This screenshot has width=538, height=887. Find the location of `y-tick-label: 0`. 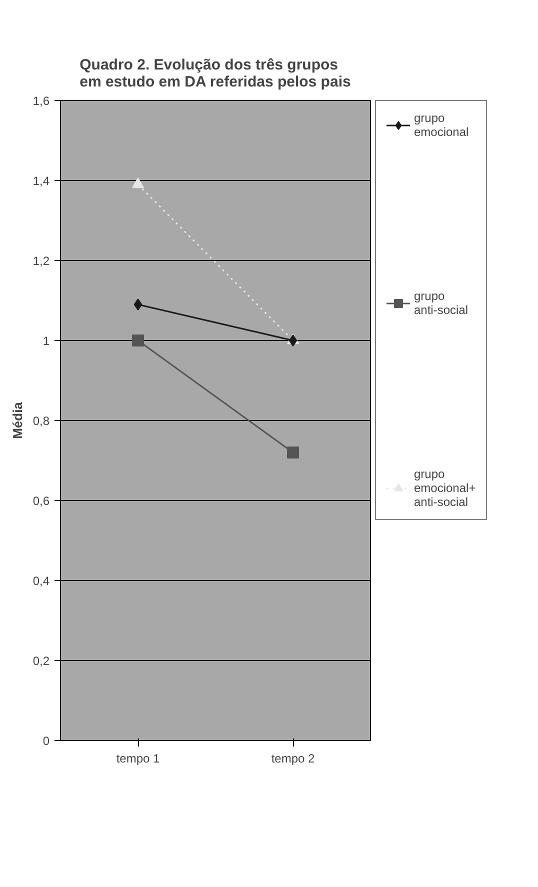

y-tick-label: 0 is located at coordinates (46, 741).